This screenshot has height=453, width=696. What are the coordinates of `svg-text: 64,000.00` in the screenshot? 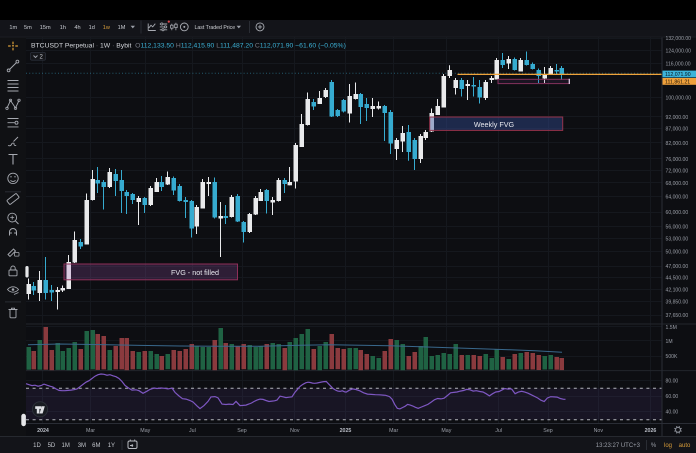 It's located at (677, 197).